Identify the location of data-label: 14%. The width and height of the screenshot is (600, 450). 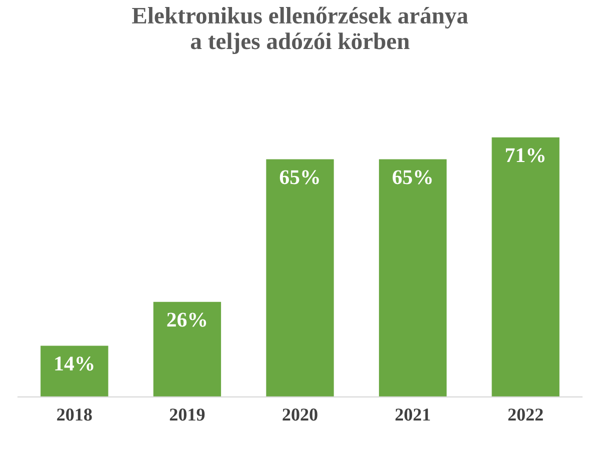
(74, 363).